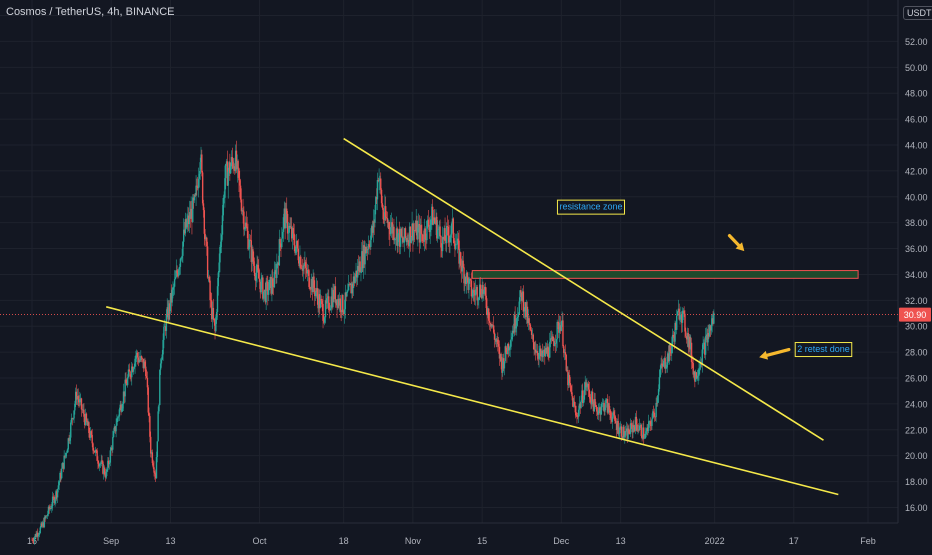  Describe the element at coordinates (915, 275) in the screenshot. I see `price-axis` at that location.